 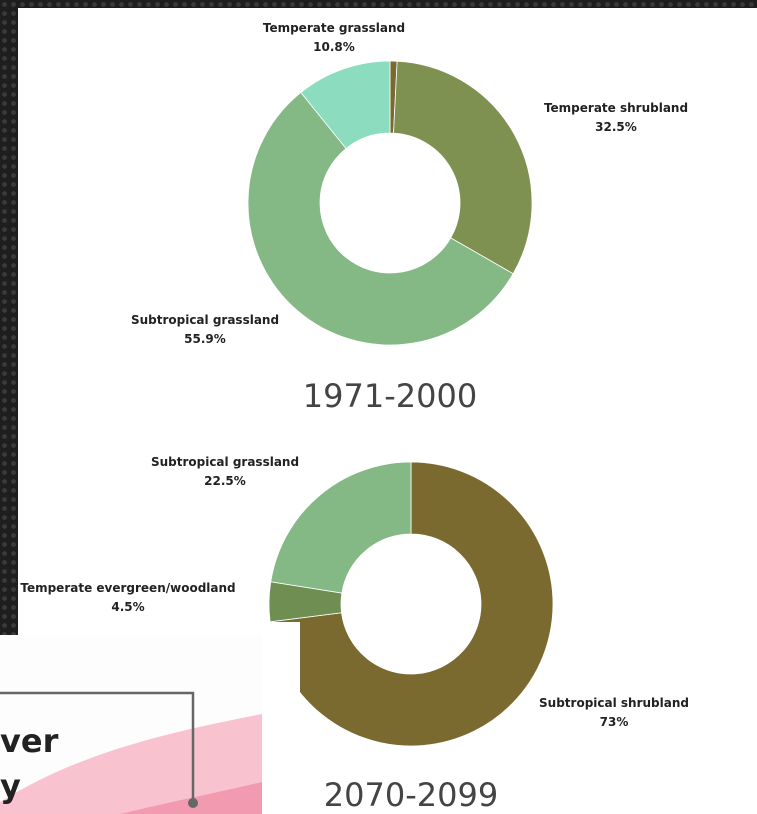 What do you see at coordinates (614, 722) in the screenshot?
I see `slice-value: 73%` at bounding box center [614, 722].